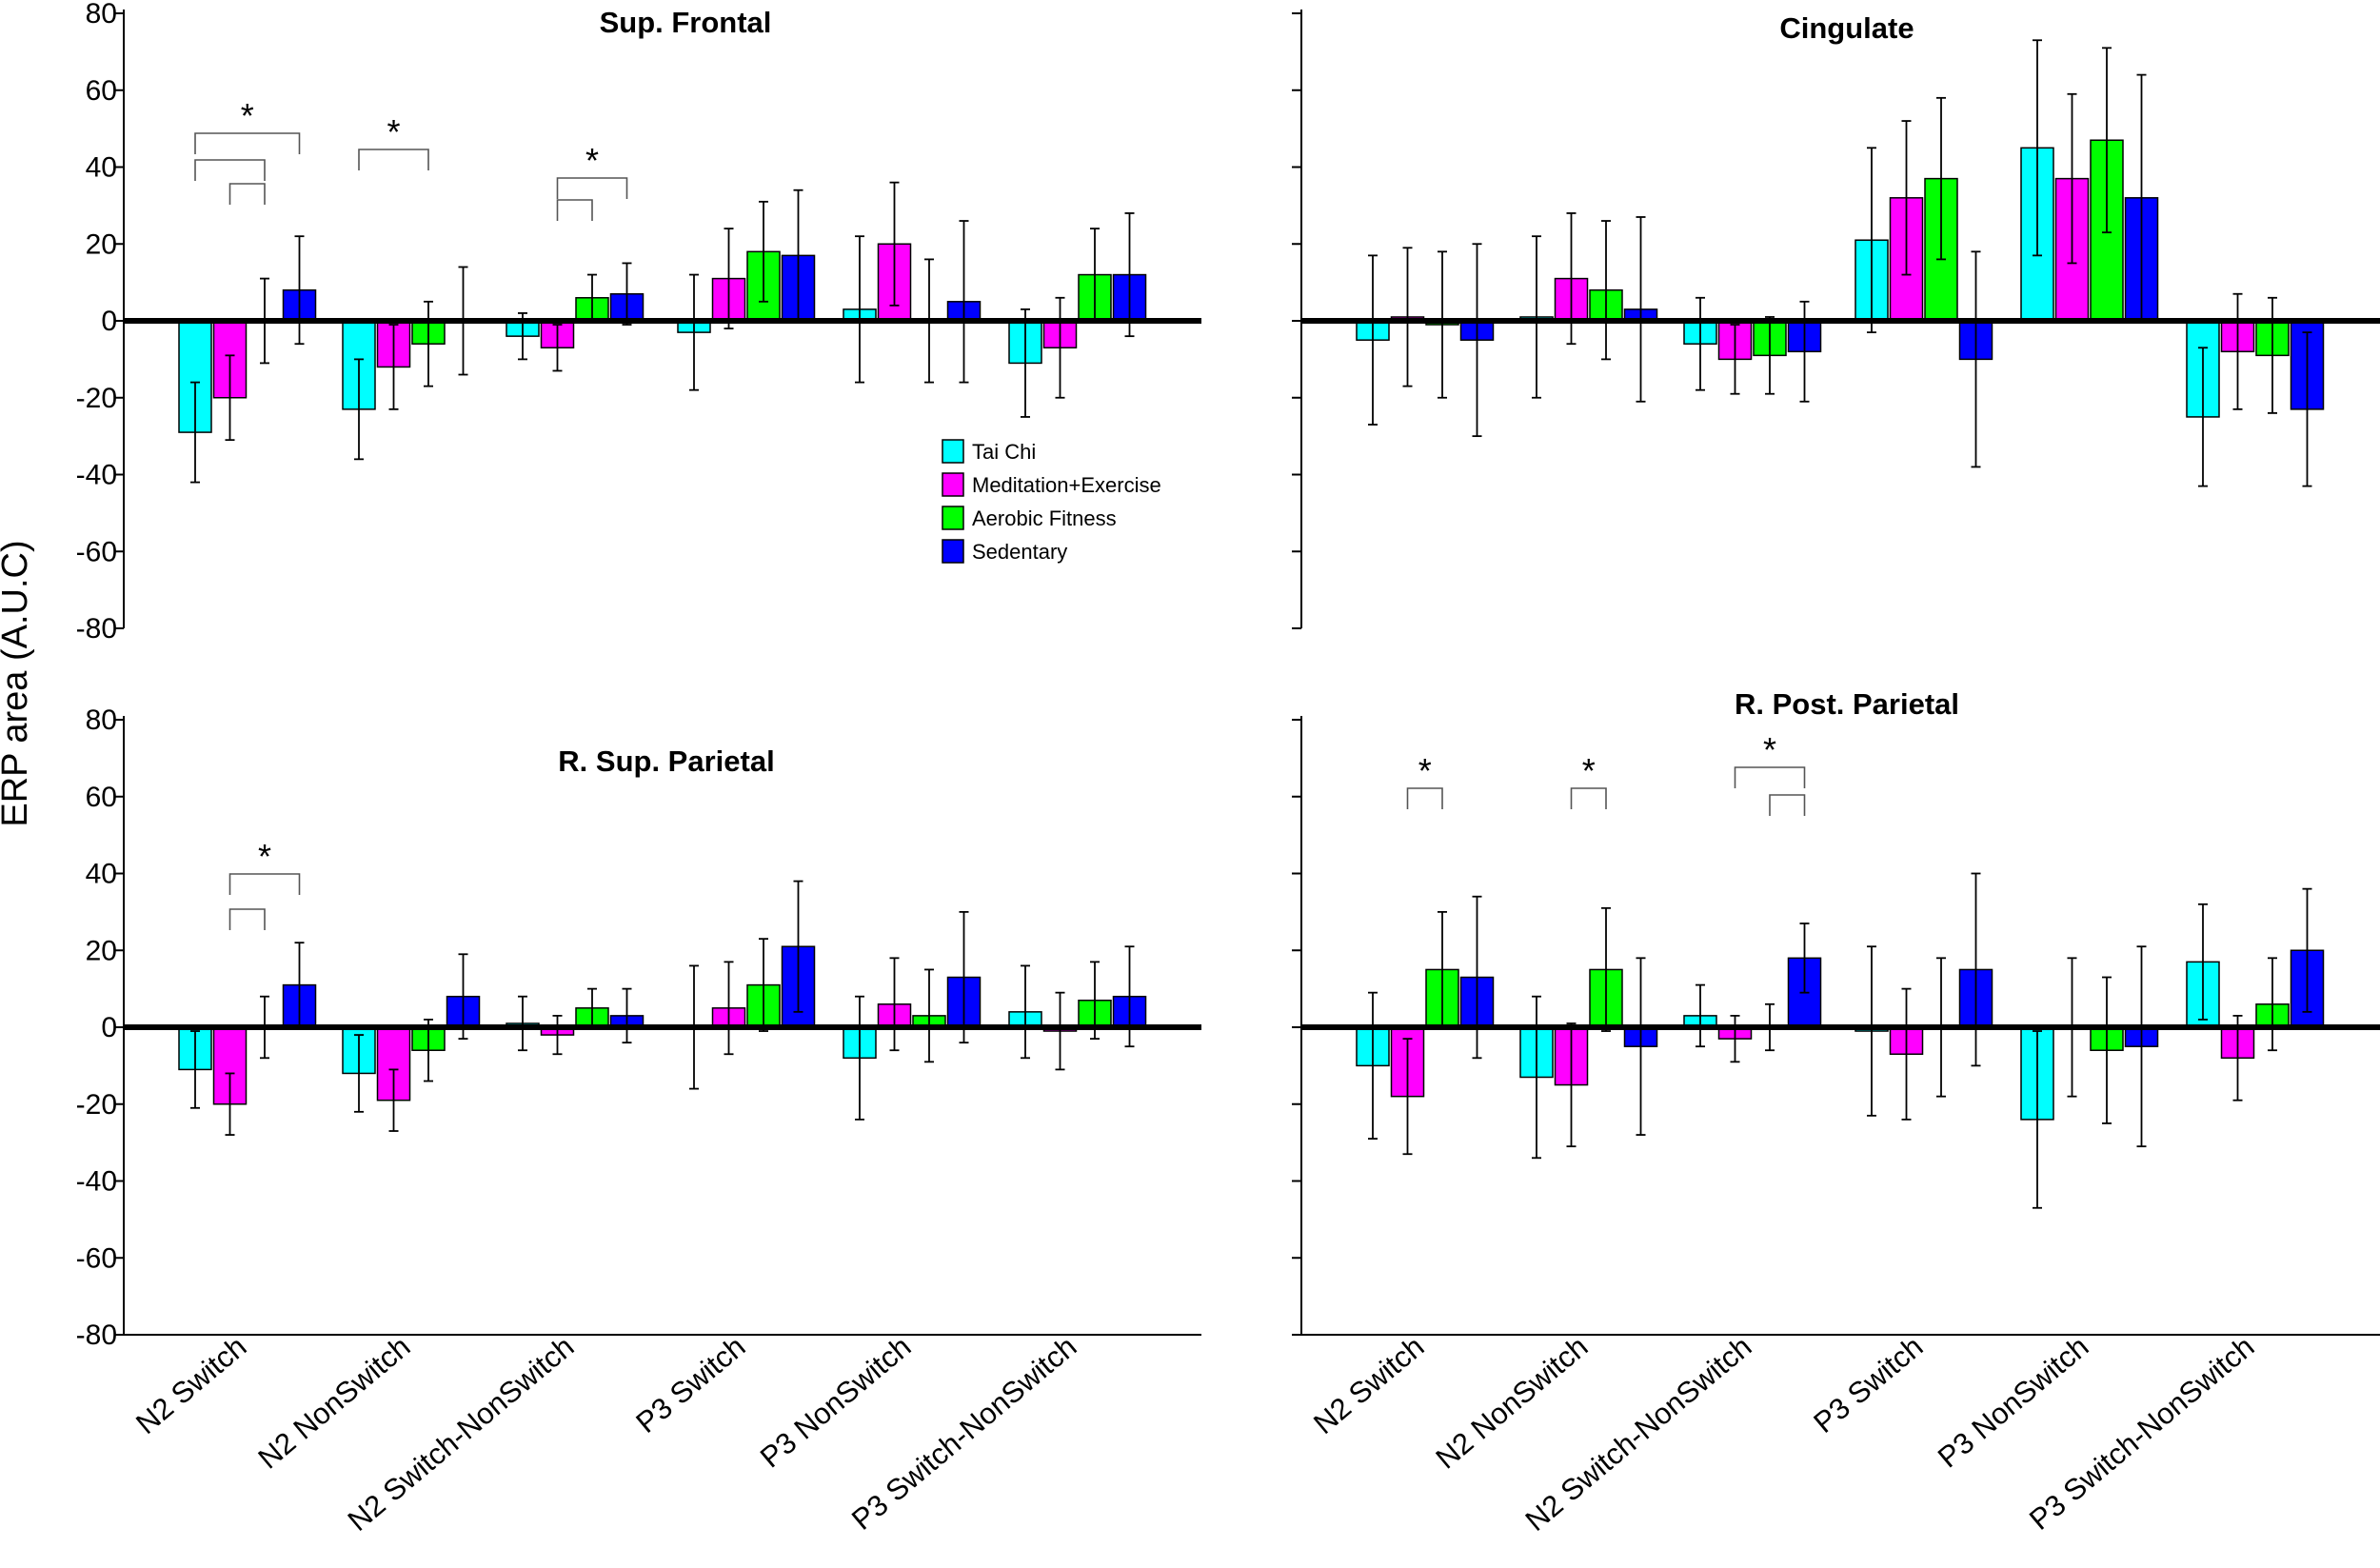 Image resolution: width=2380 pixels, height=1568 pixels. I want to click on legend-label: Tai Chi, so click(1004, 452).